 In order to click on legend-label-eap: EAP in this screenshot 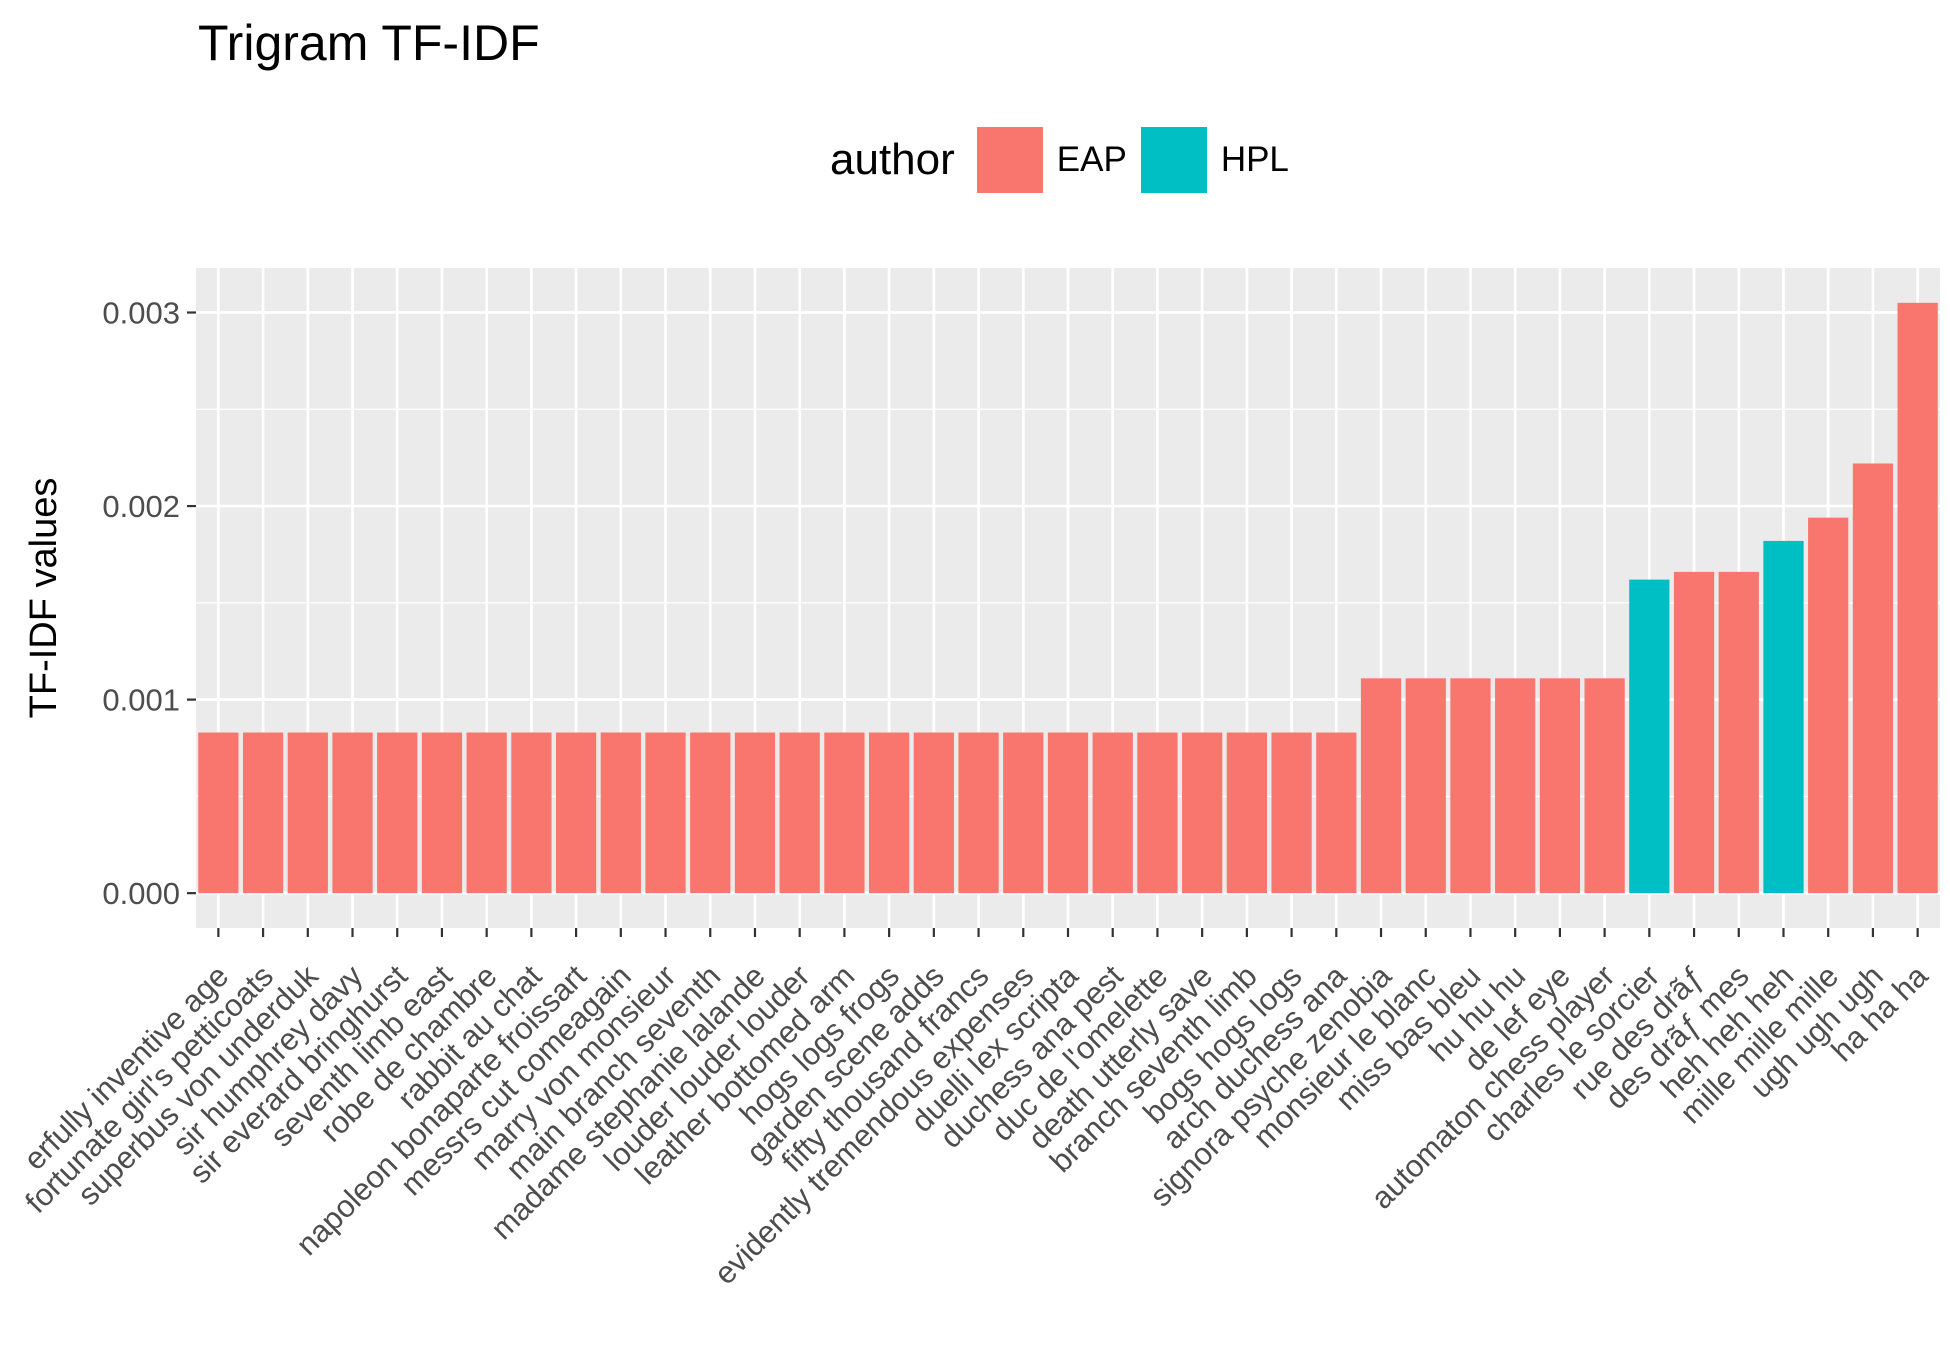, I will do `click(1091, 159)`.